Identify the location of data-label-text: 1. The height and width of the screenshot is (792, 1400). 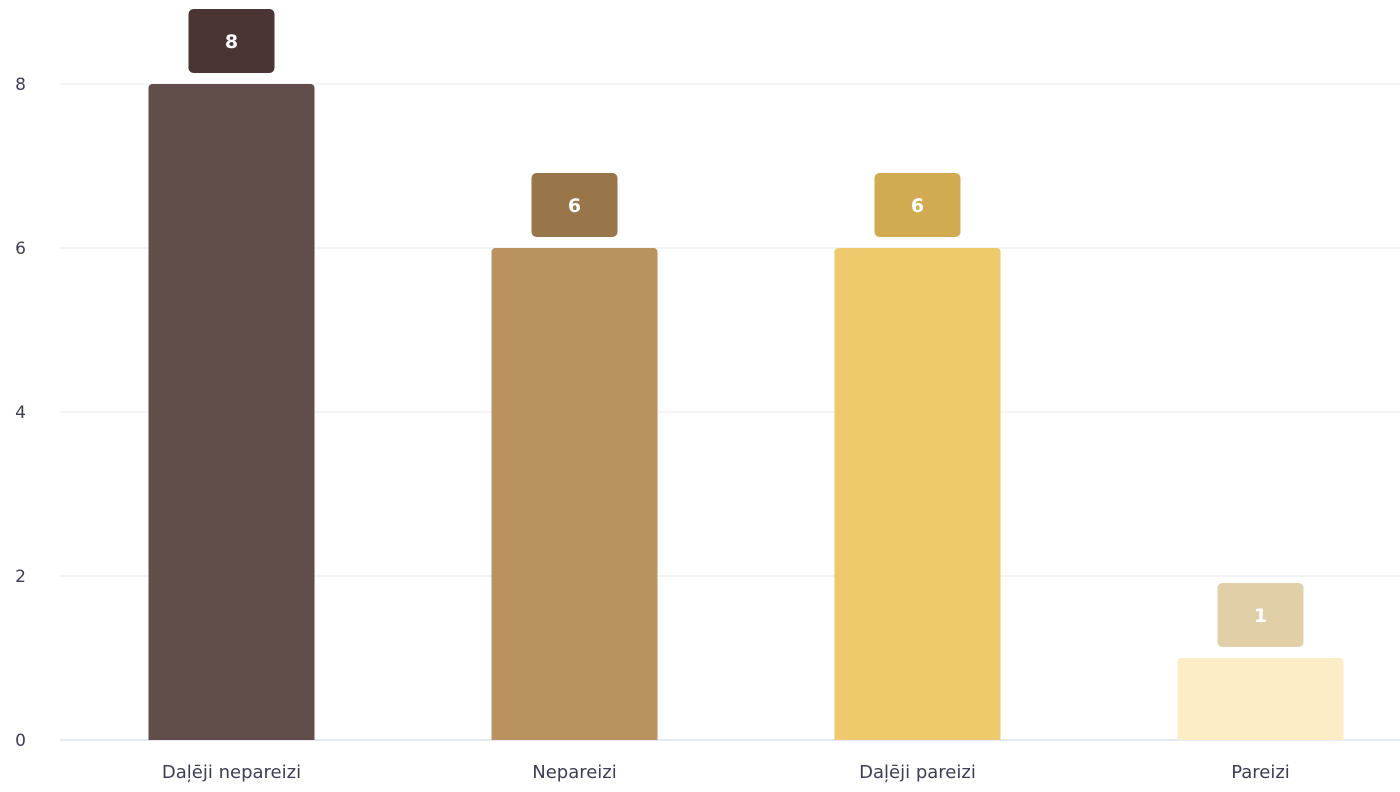
(1260, 616).